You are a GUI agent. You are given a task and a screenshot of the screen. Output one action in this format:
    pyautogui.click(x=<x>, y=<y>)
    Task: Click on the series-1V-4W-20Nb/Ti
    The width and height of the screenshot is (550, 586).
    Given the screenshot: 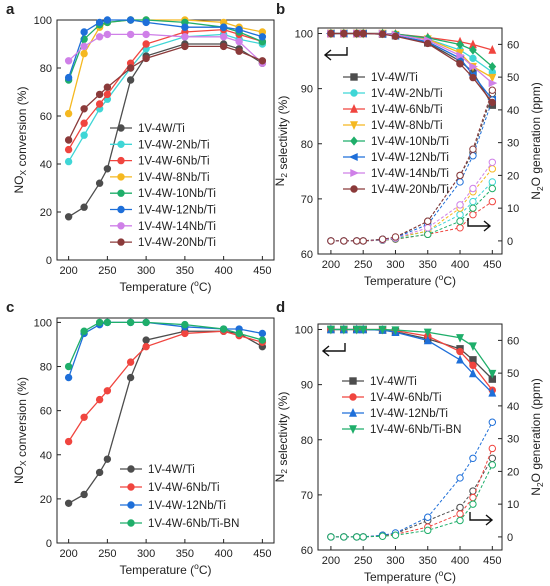 What is the action you would take?
    pyautogui.click(x=412, y=137)
    